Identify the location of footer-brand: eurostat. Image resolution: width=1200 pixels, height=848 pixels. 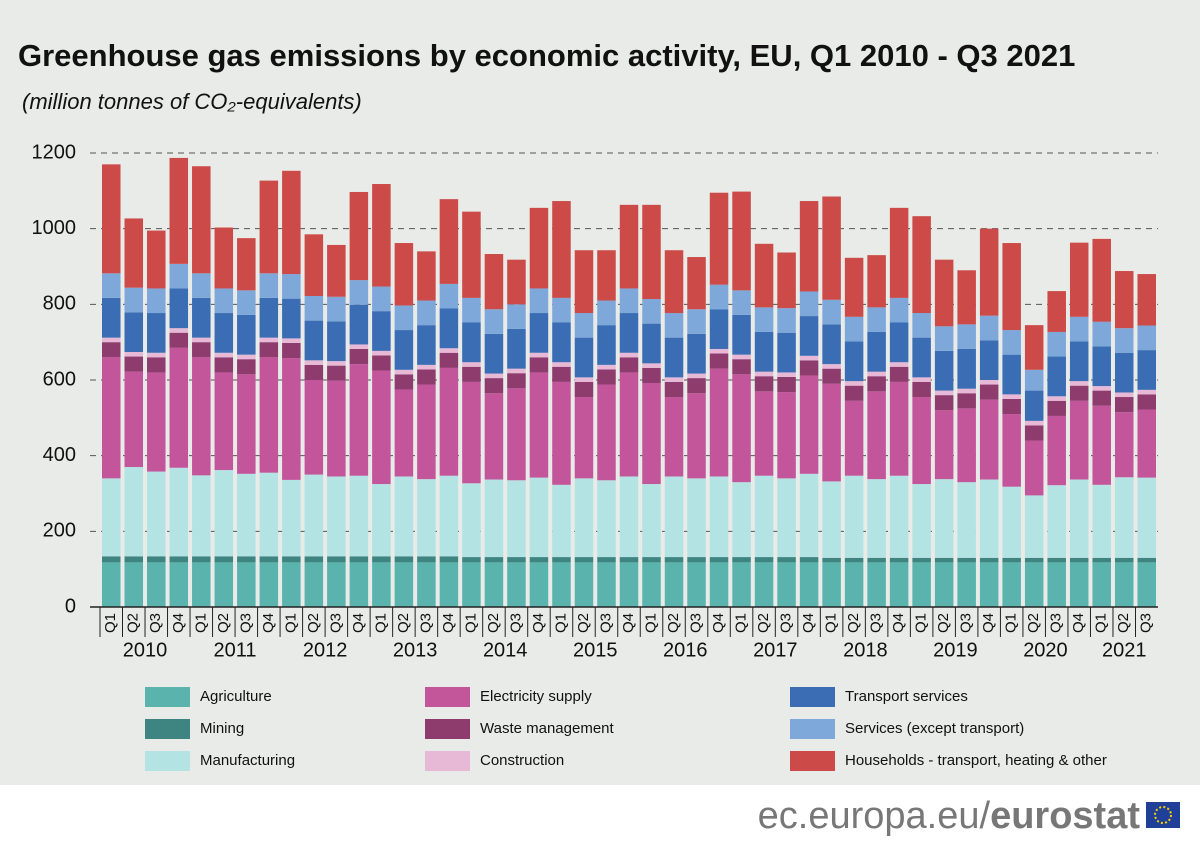
(1065, 816).